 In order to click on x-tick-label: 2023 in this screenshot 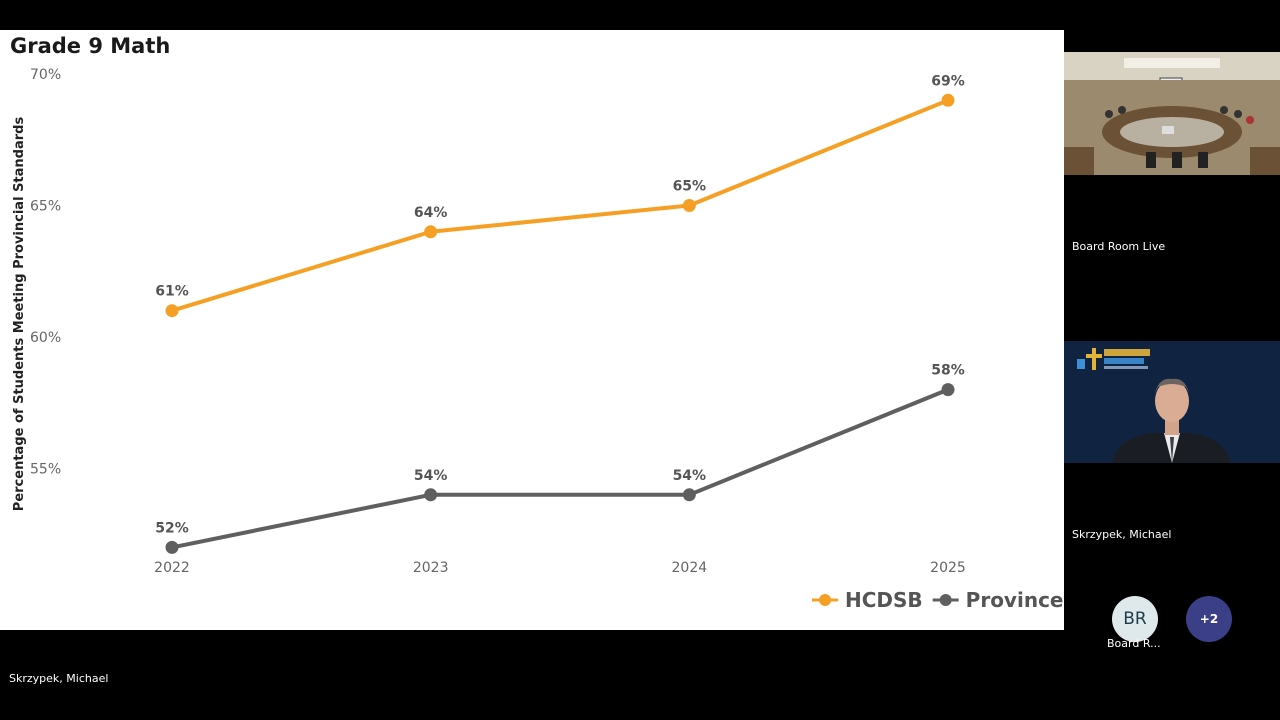, I will do `click(431, 568)`.